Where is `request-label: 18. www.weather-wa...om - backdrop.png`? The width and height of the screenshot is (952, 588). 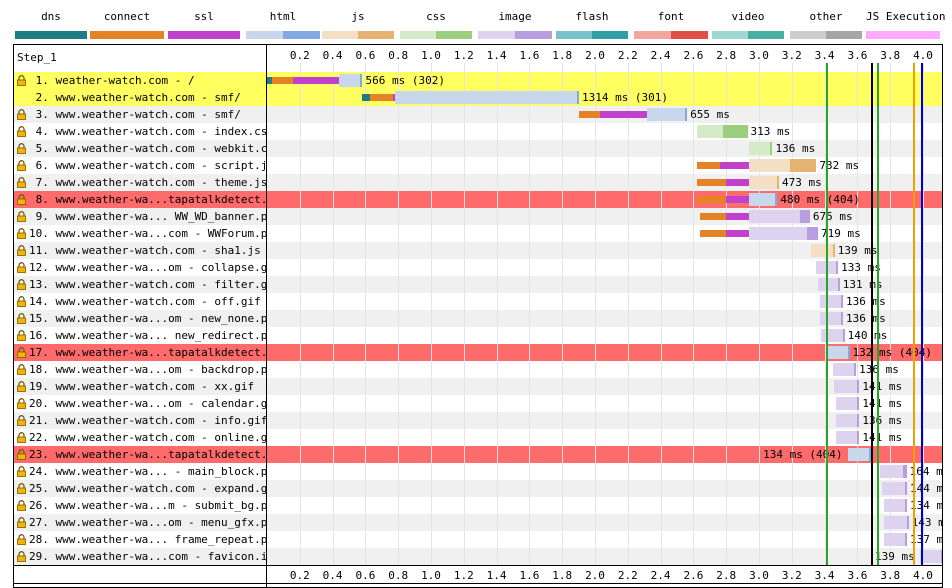
request-label: 18. www.weather-wa...om - backdrop.png is located at coordinates (140, 369).